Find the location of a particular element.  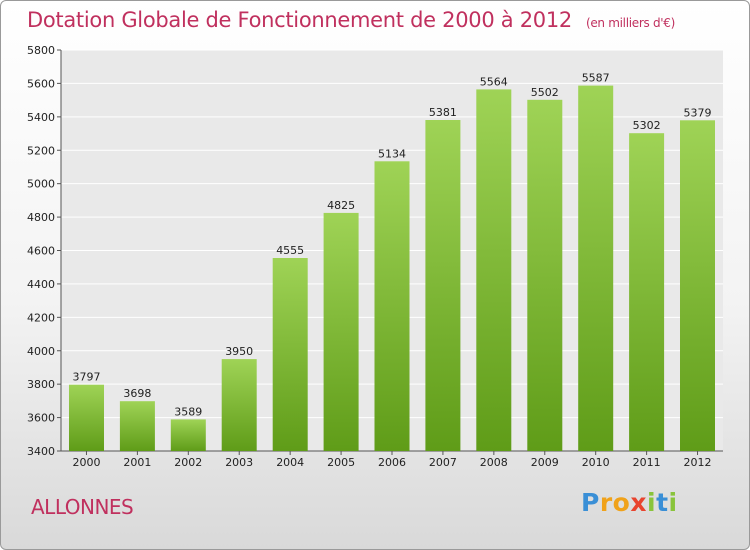

y-tick-label: 4400 is located at coordinates (41, 284).